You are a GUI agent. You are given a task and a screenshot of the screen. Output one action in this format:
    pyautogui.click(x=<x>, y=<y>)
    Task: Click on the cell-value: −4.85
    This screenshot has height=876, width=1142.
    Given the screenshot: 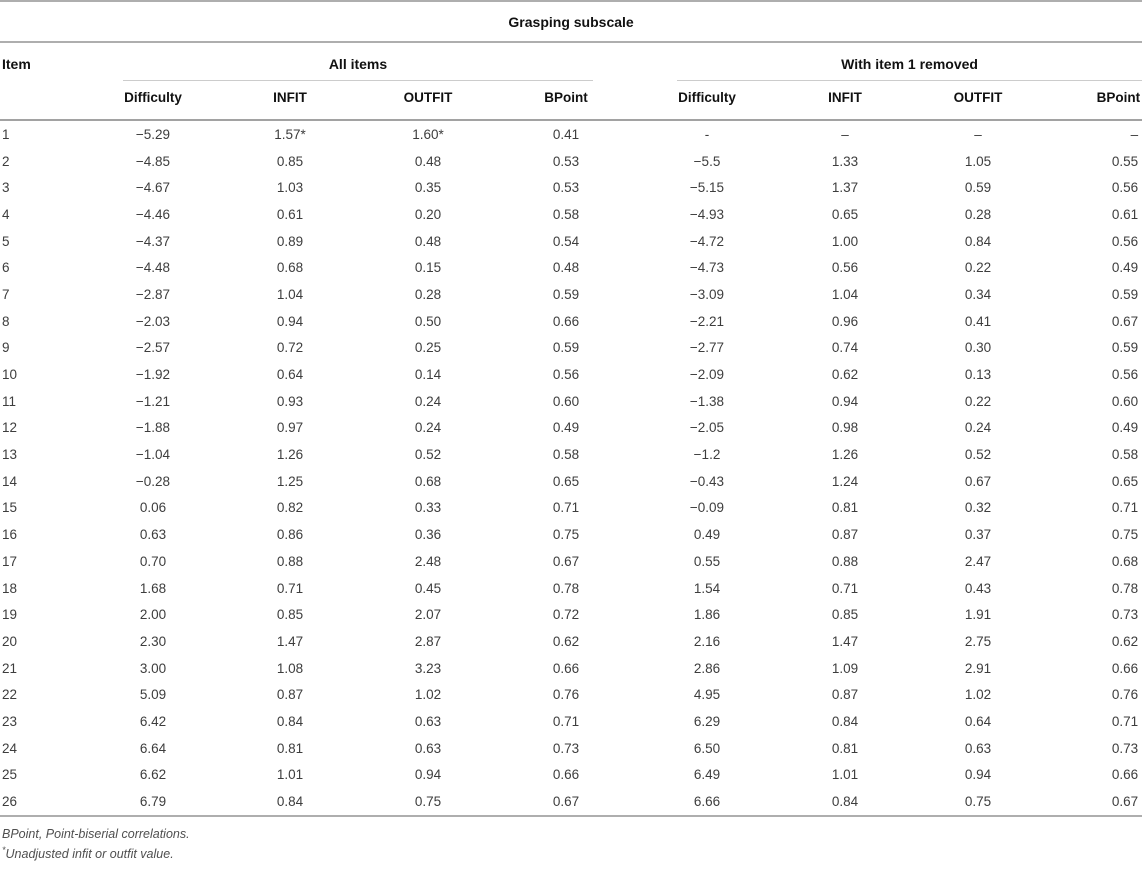 What is the action you would take?
    pyautogui.click(x=153, y=161)
    